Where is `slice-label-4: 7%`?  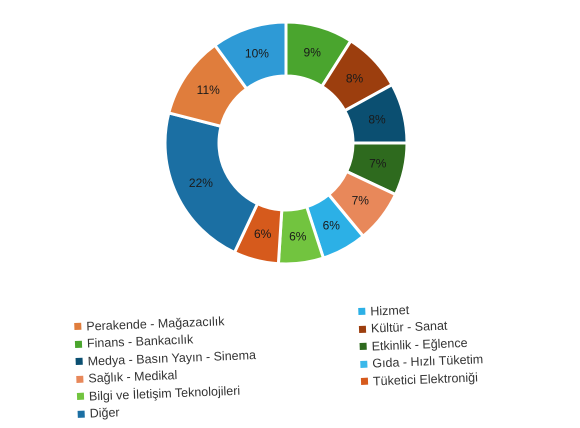
slice-label-4: 7% is located at coordinates (361, 201).